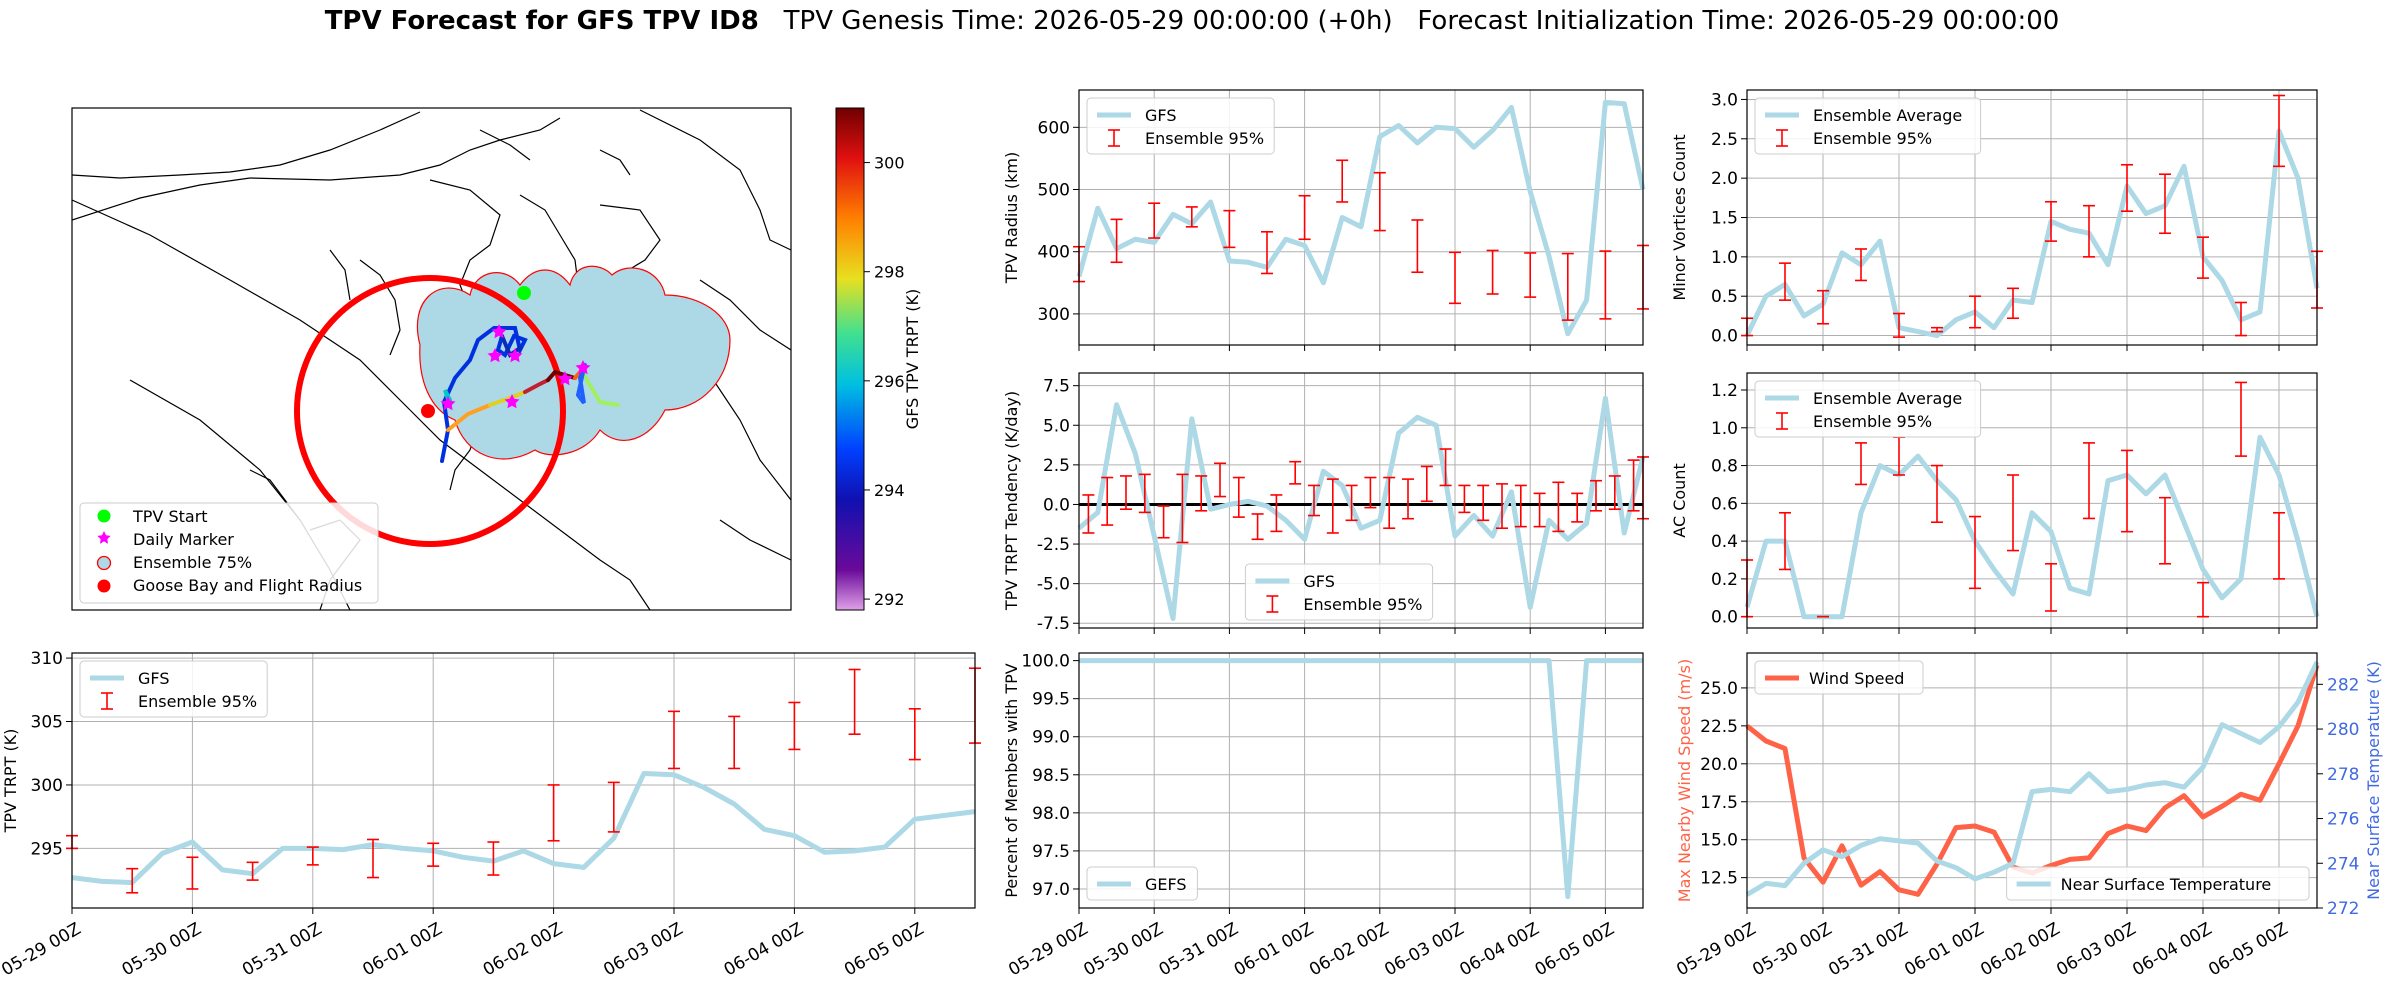 Image resolution: width=2384 pixels, height=982 pixels. Describe the element at coordinates (1679, 217) in the screenshot. I see `y-axis-label: Minor Vortices Count` at that location.